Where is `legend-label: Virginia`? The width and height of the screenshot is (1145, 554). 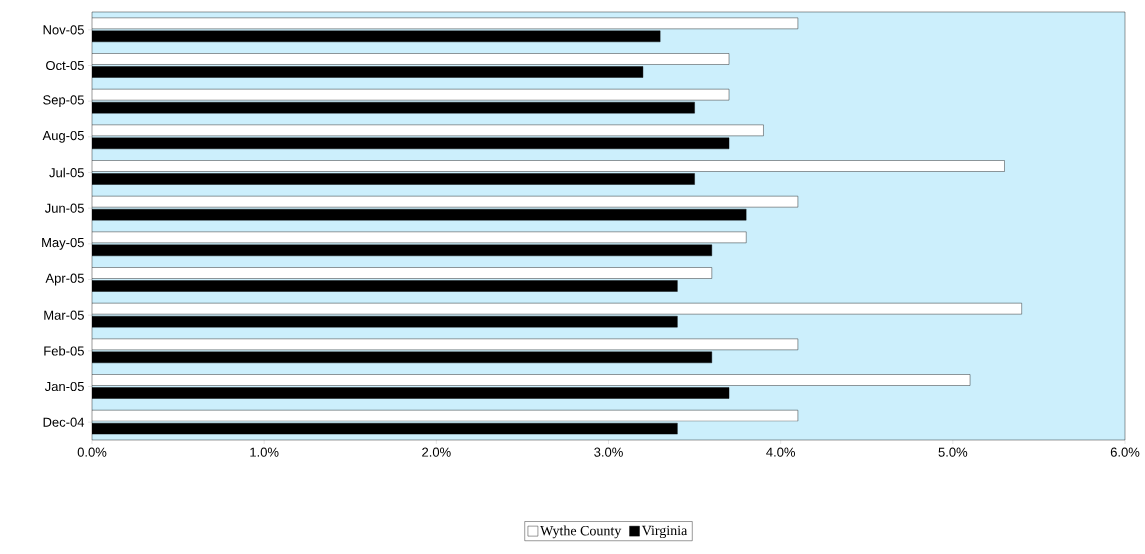 legend-label: Virginia is located at coordinates (664, 532).